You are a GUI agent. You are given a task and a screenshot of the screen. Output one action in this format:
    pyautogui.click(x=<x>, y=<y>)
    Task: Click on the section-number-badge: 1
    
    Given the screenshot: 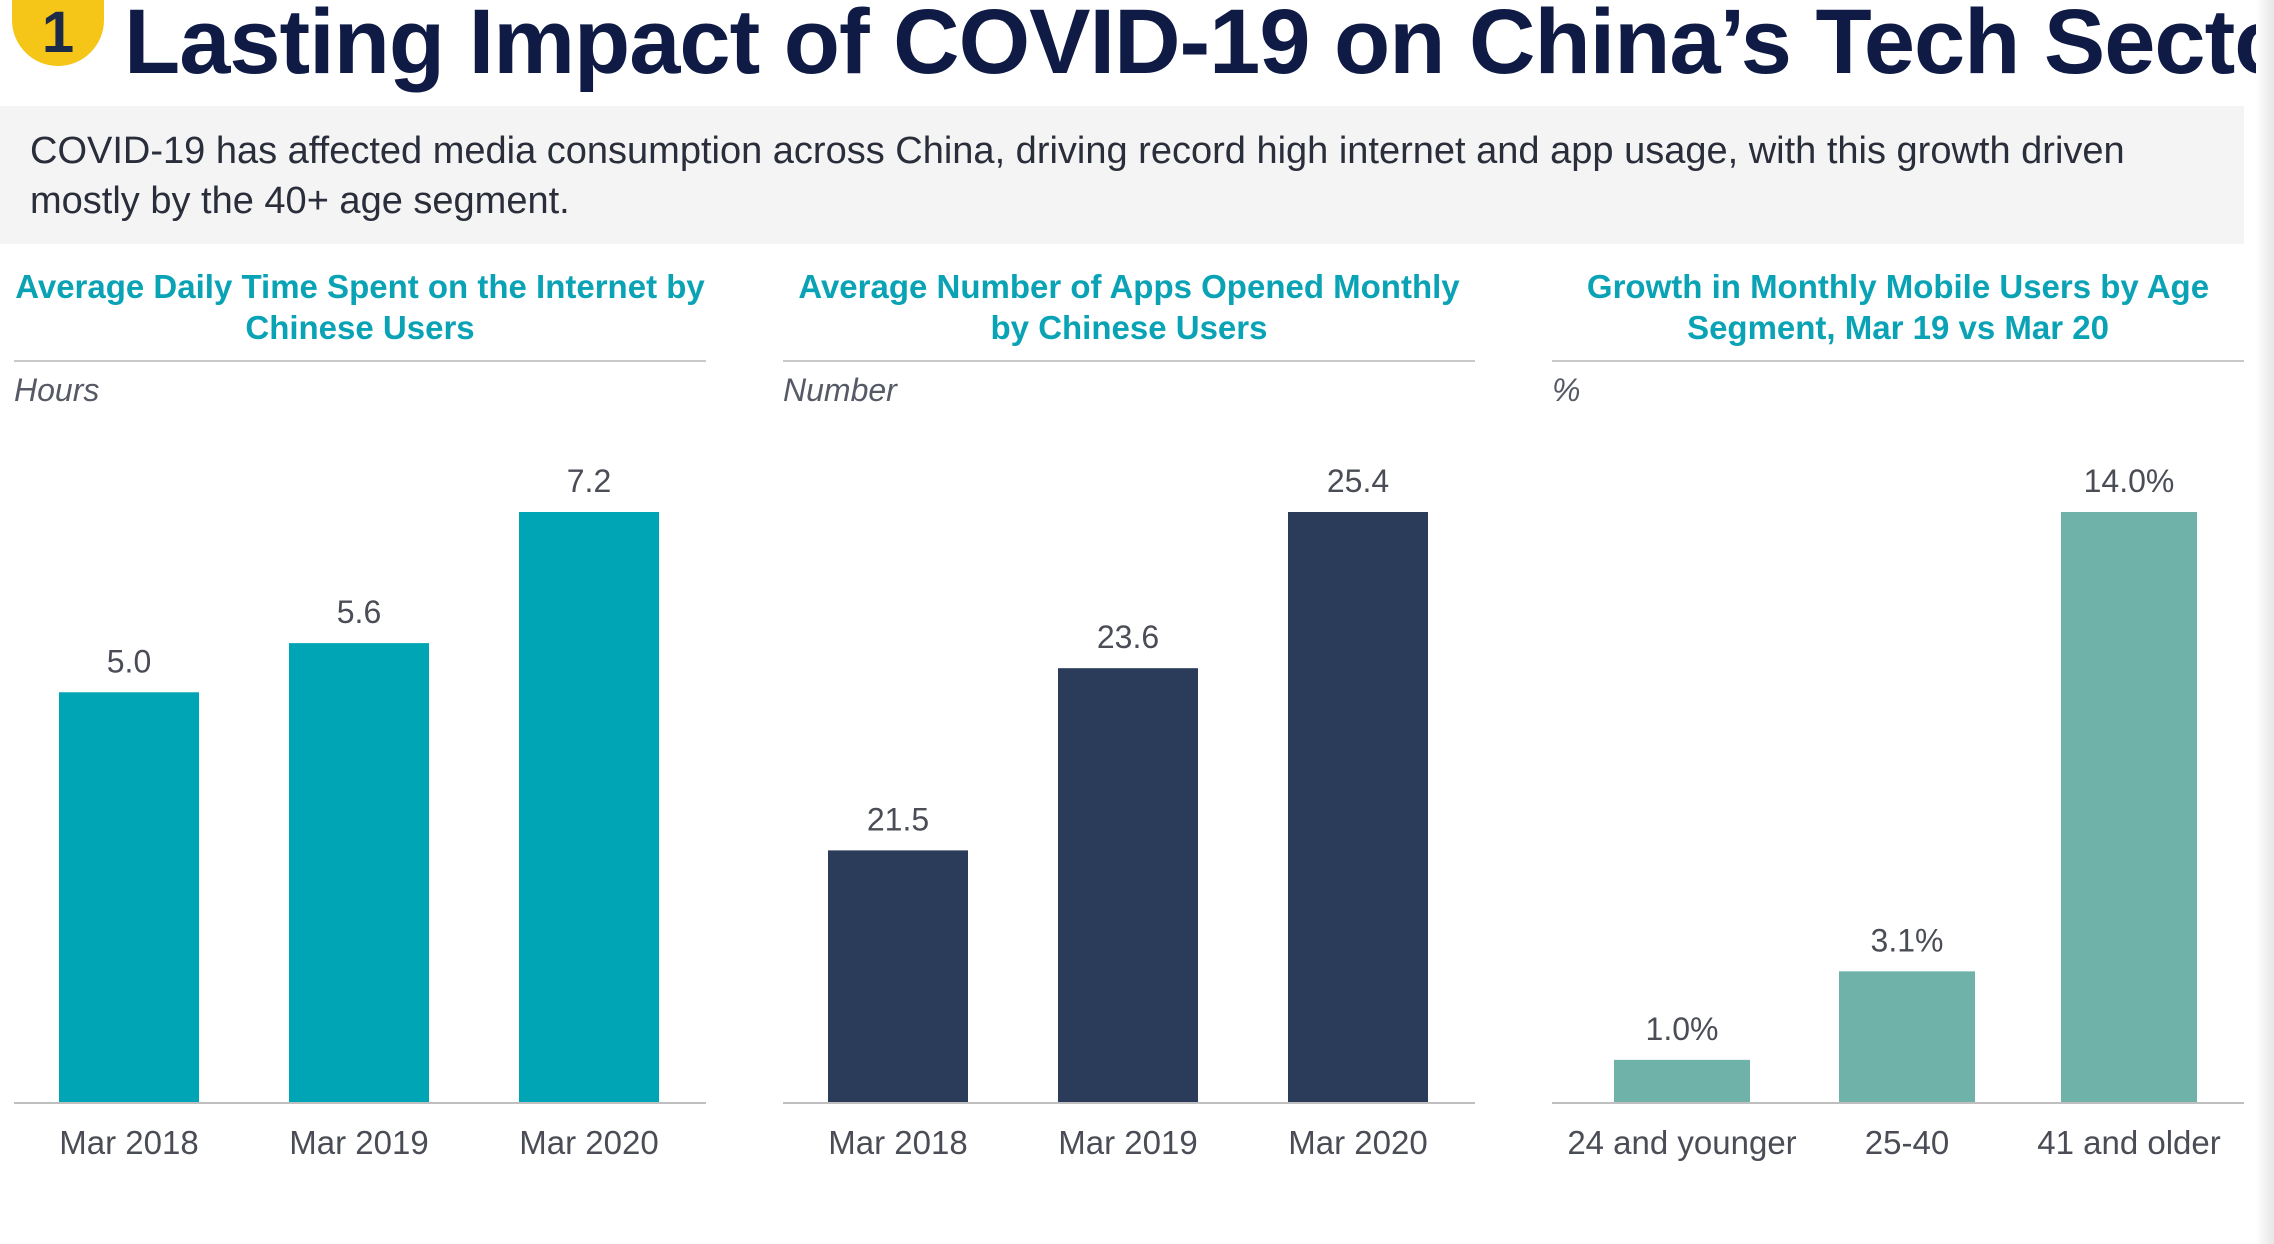 What is the action you would take?
    pyautogui.click(x=58, y=33)
    